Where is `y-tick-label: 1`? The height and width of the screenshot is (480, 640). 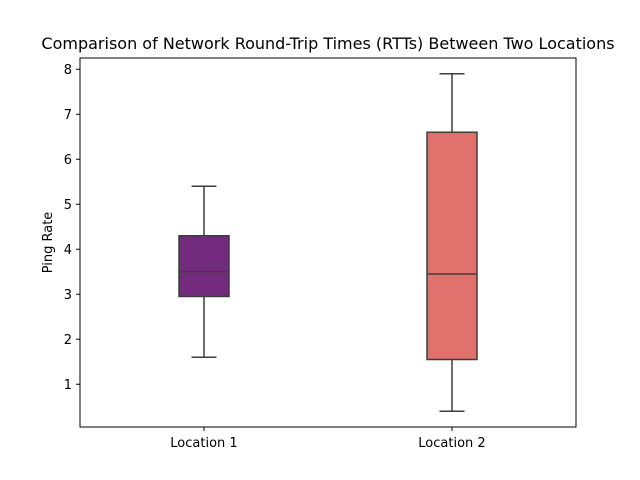 y-tick-label: 1 is located at coordinates (68, 385).